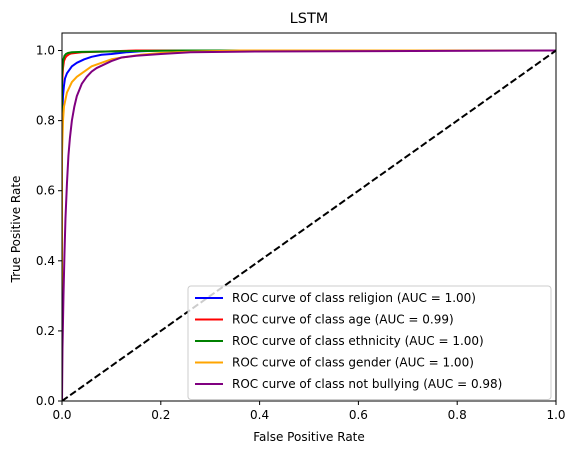 The width and height of the screenshot is (578, 455). What do you see at coordinates (354, 298) in the screenshot?
I see `legend-entry: ROC curve of class religion (AUC = 1.00)` at bounding box center [354, 298].